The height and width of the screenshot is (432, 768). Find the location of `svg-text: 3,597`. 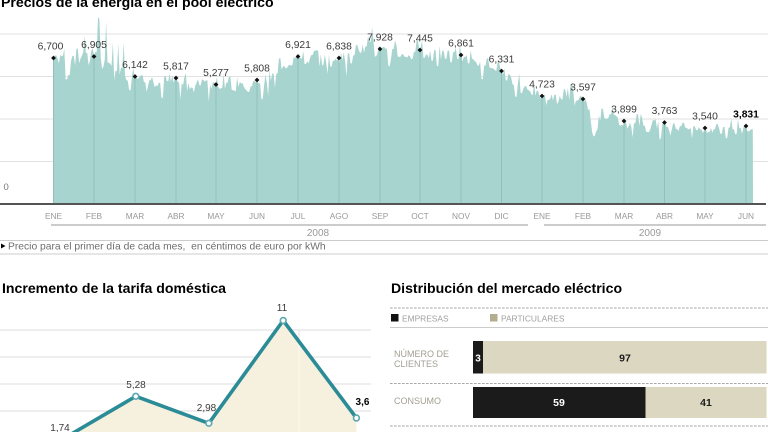

svg-text: 3,597 is located at coordinates (583, 87).